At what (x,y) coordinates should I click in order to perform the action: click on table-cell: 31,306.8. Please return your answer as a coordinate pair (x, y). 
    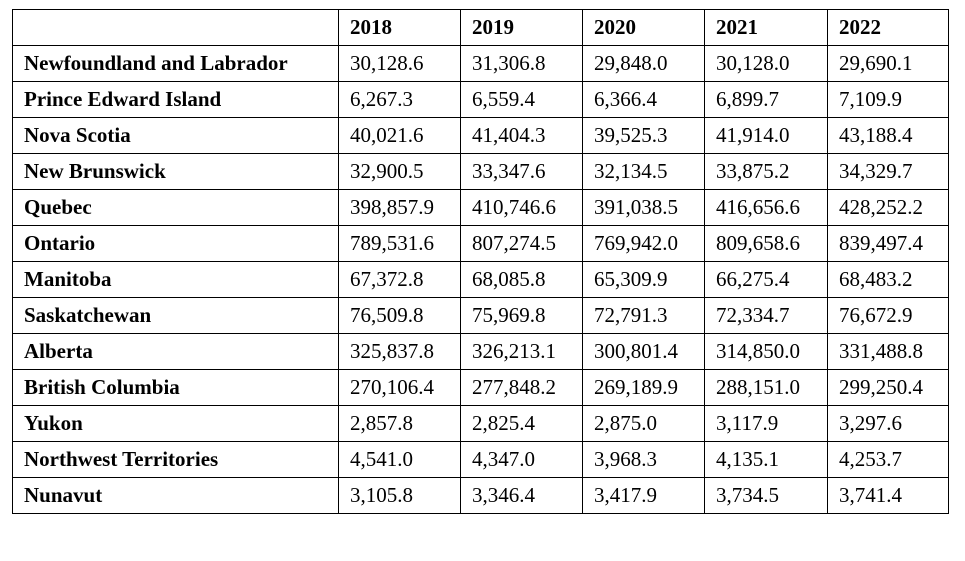
    Looking at the image, I should click on (521, 63).